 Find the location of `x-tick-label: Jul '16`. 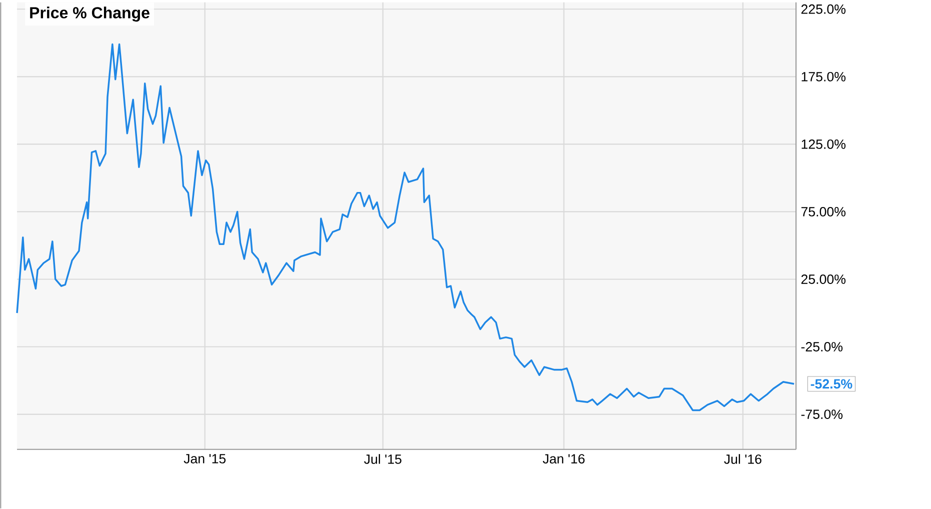

x-tick-label: Jul '16 is located at coordinates (743, 459).